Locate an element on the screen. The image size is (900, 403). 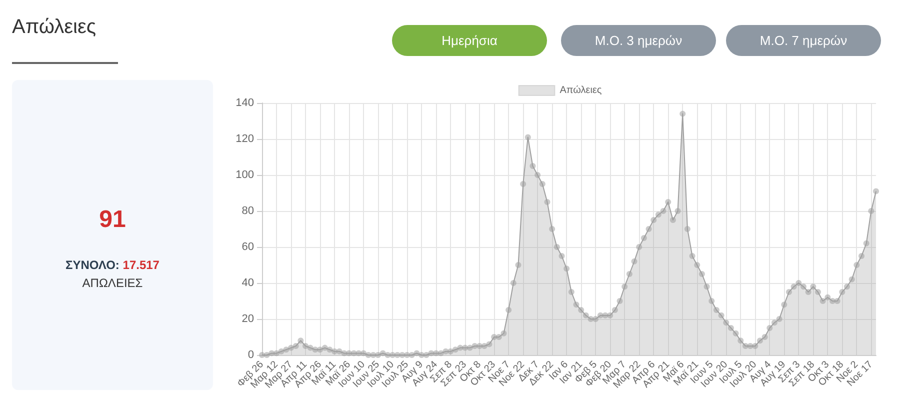
y-tick-label: 40 is located at coordinates (248, 283).